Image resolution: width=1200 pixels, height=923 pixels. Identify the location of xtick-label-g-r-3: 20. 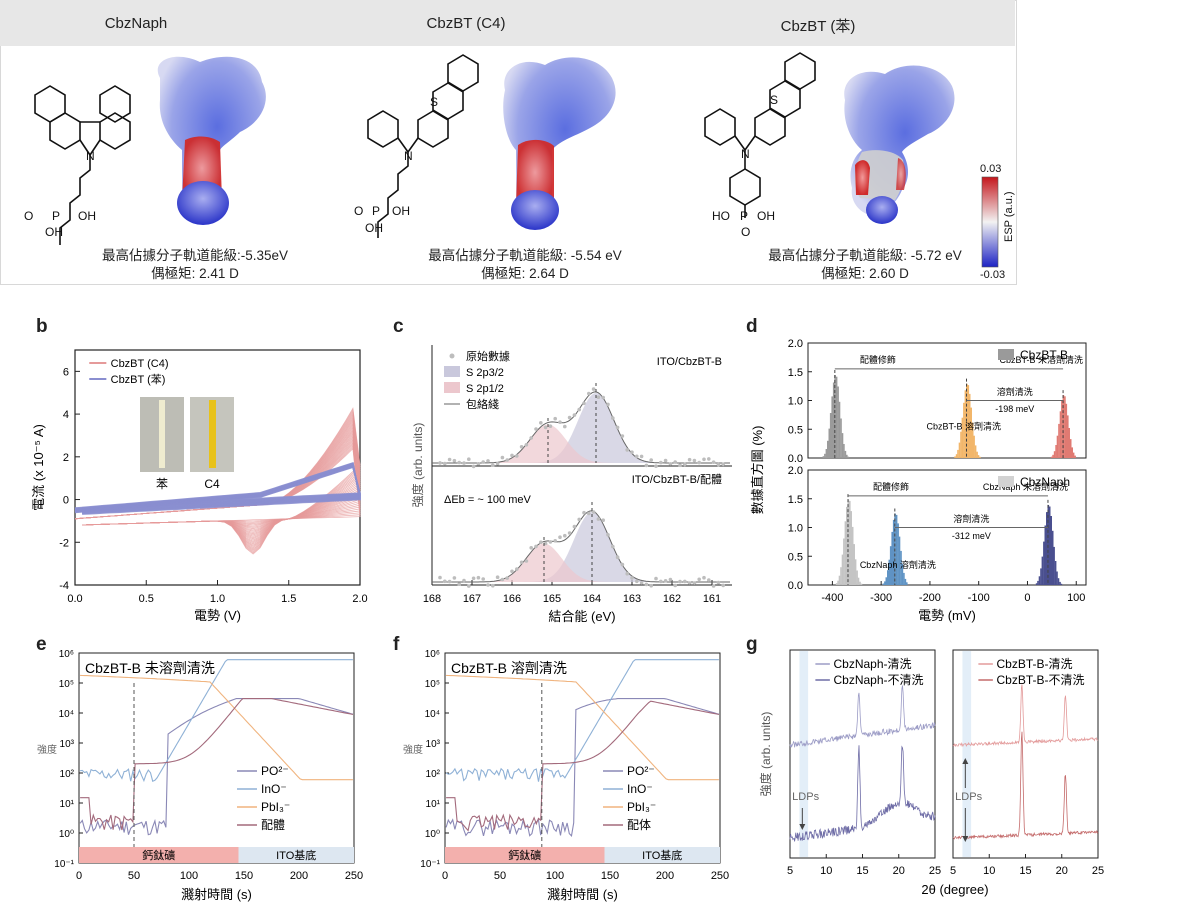
(1062, 871).